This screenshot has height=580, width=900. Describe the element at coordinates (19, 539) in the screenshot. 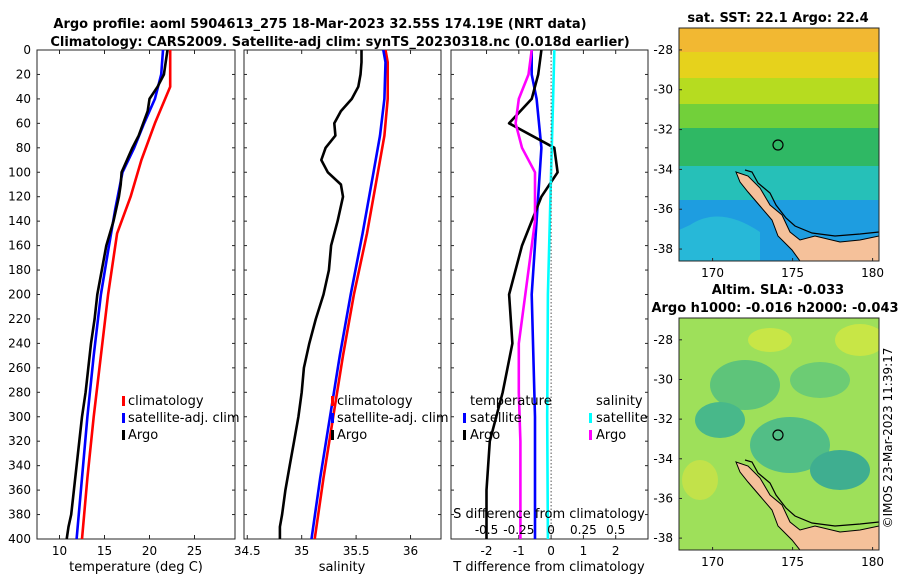

I see `depth-tick-label: 400` at that location.